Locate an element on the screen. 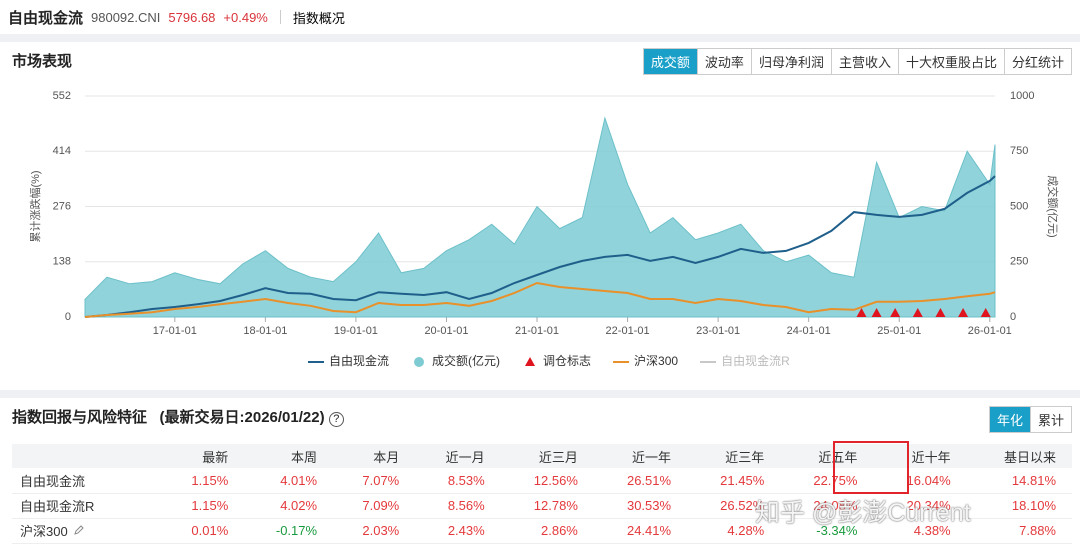  tab: 波动率 is located at coordinates (723, 61).